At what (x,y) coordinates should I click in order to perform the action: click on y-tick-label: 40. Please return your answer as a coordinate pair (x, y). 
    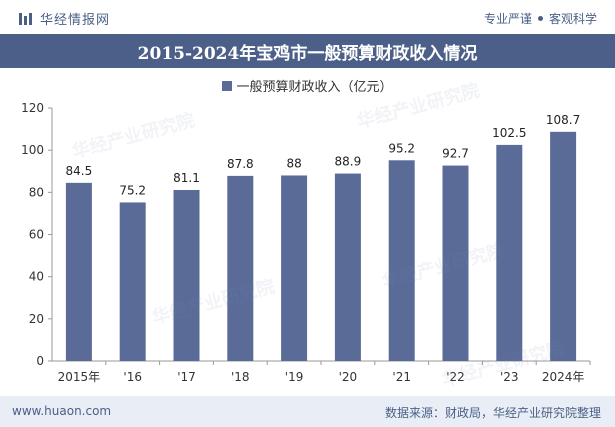
    Looking at the image, I should click on (36, 277).